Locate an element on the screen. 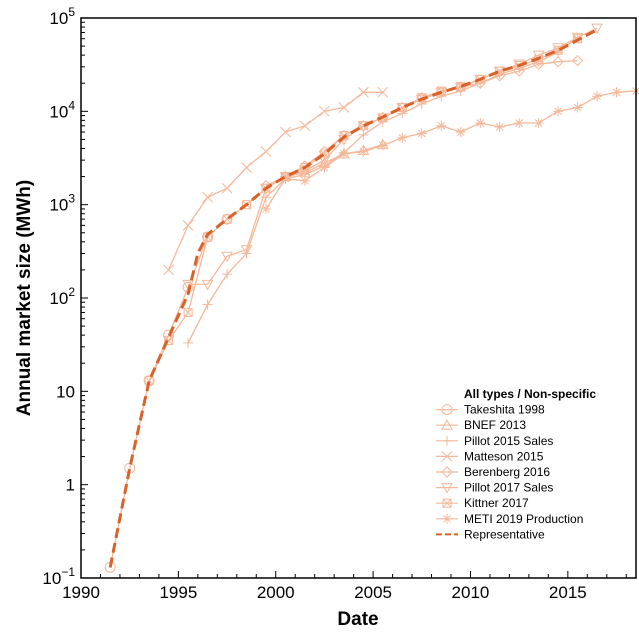 The image size is (639, 633). y-tick-label: 10⁴ is located at coordinates (62, 109).